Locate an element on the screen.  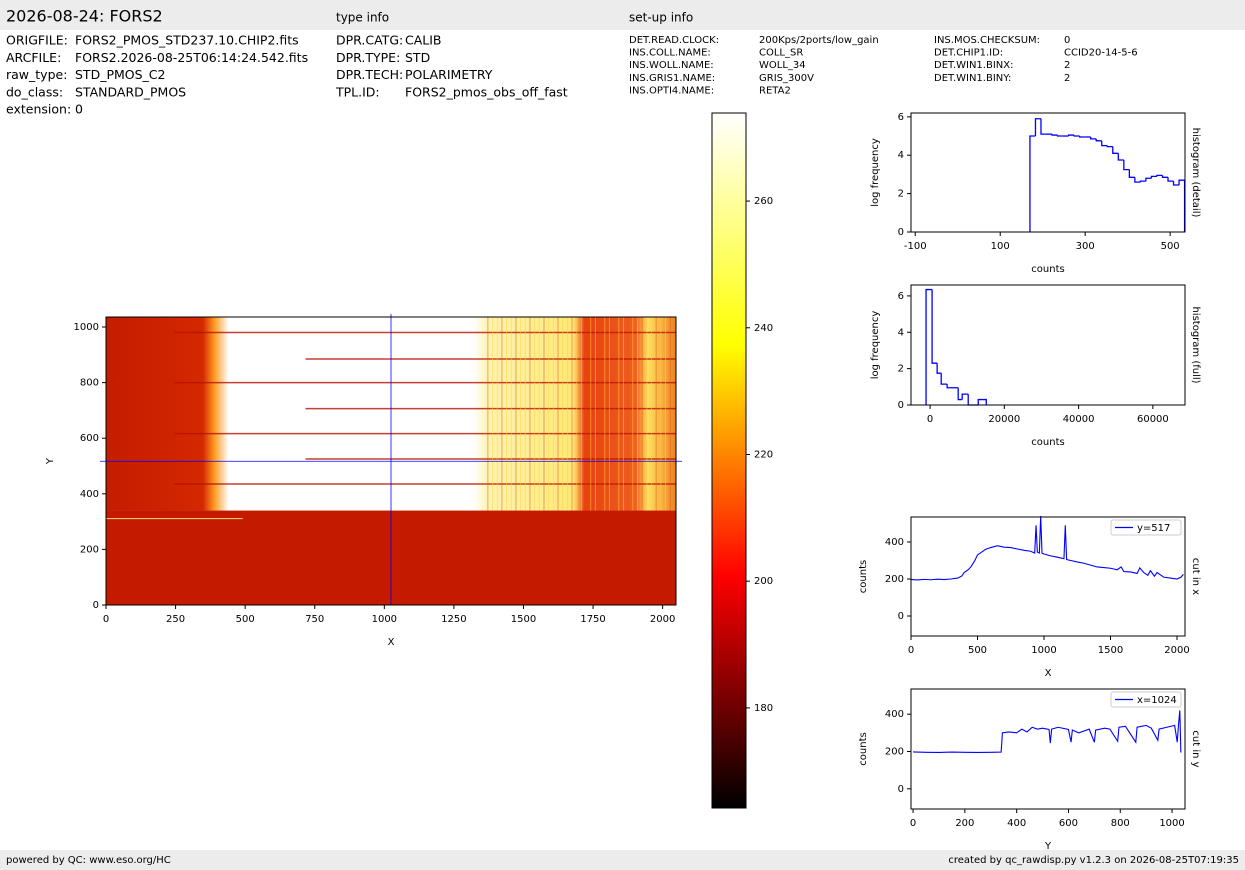
x-tick-label: 300 is located at coordinates (1085, 246).